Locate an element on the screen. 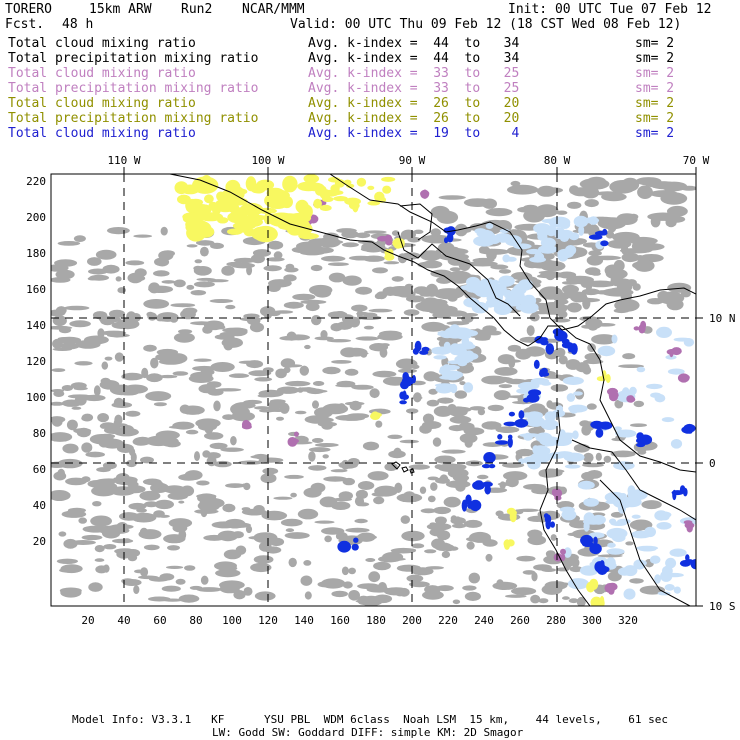 The height and width of the screenshot is (740, 740). y-tick-label: 180 is located at coordinates (36, 253).